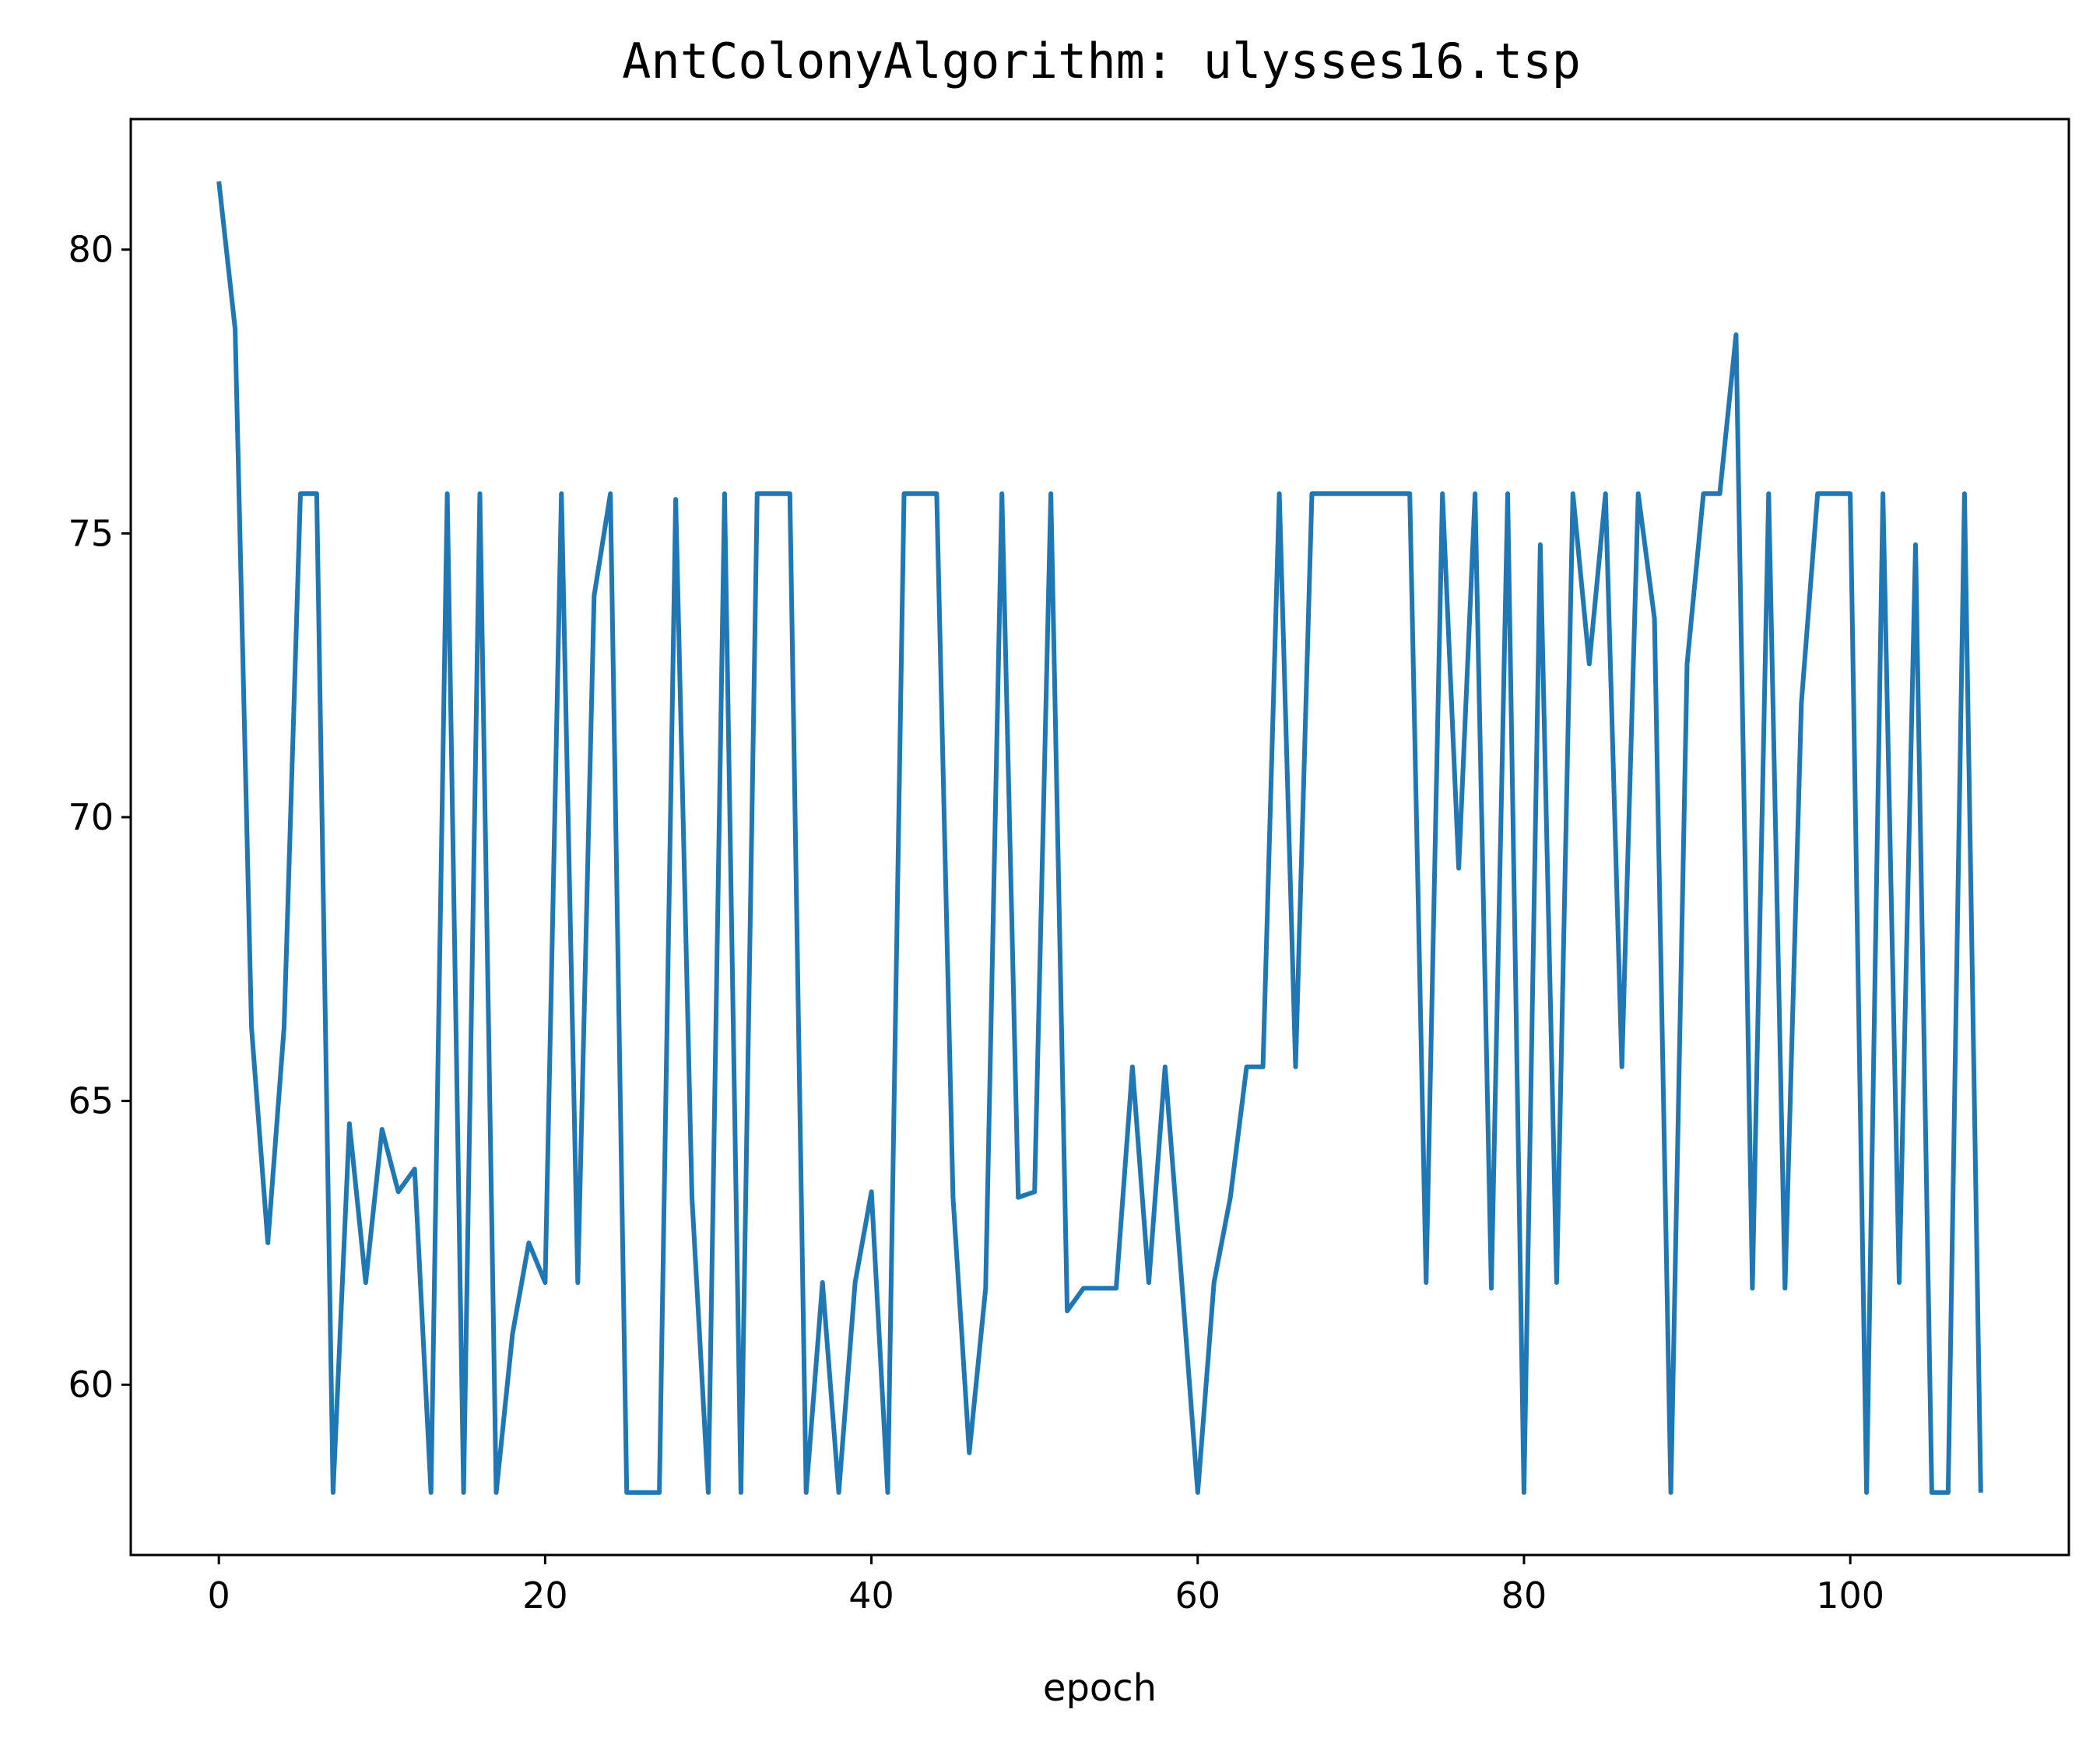 This screenshot has width=2100, height=1741. Describe the element at coordinates (91, 1385) in the screenshot. I see `y-tick-label: 60` at that location.